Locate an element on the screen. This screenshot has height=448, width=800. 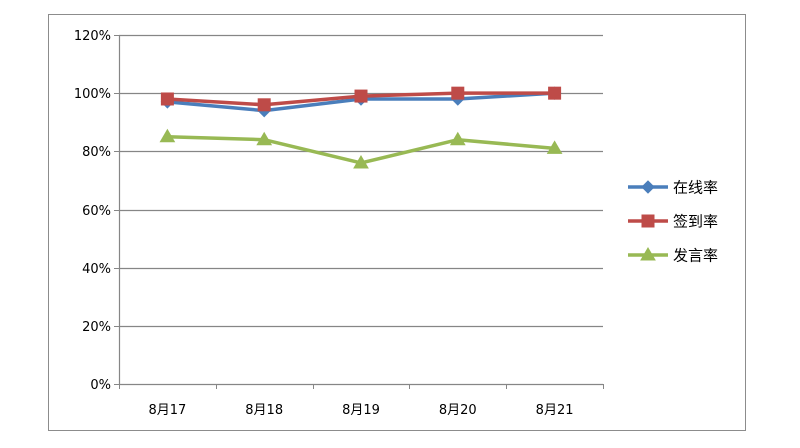
x-tick-label: 8月17 is located at coordinates (167, 410).